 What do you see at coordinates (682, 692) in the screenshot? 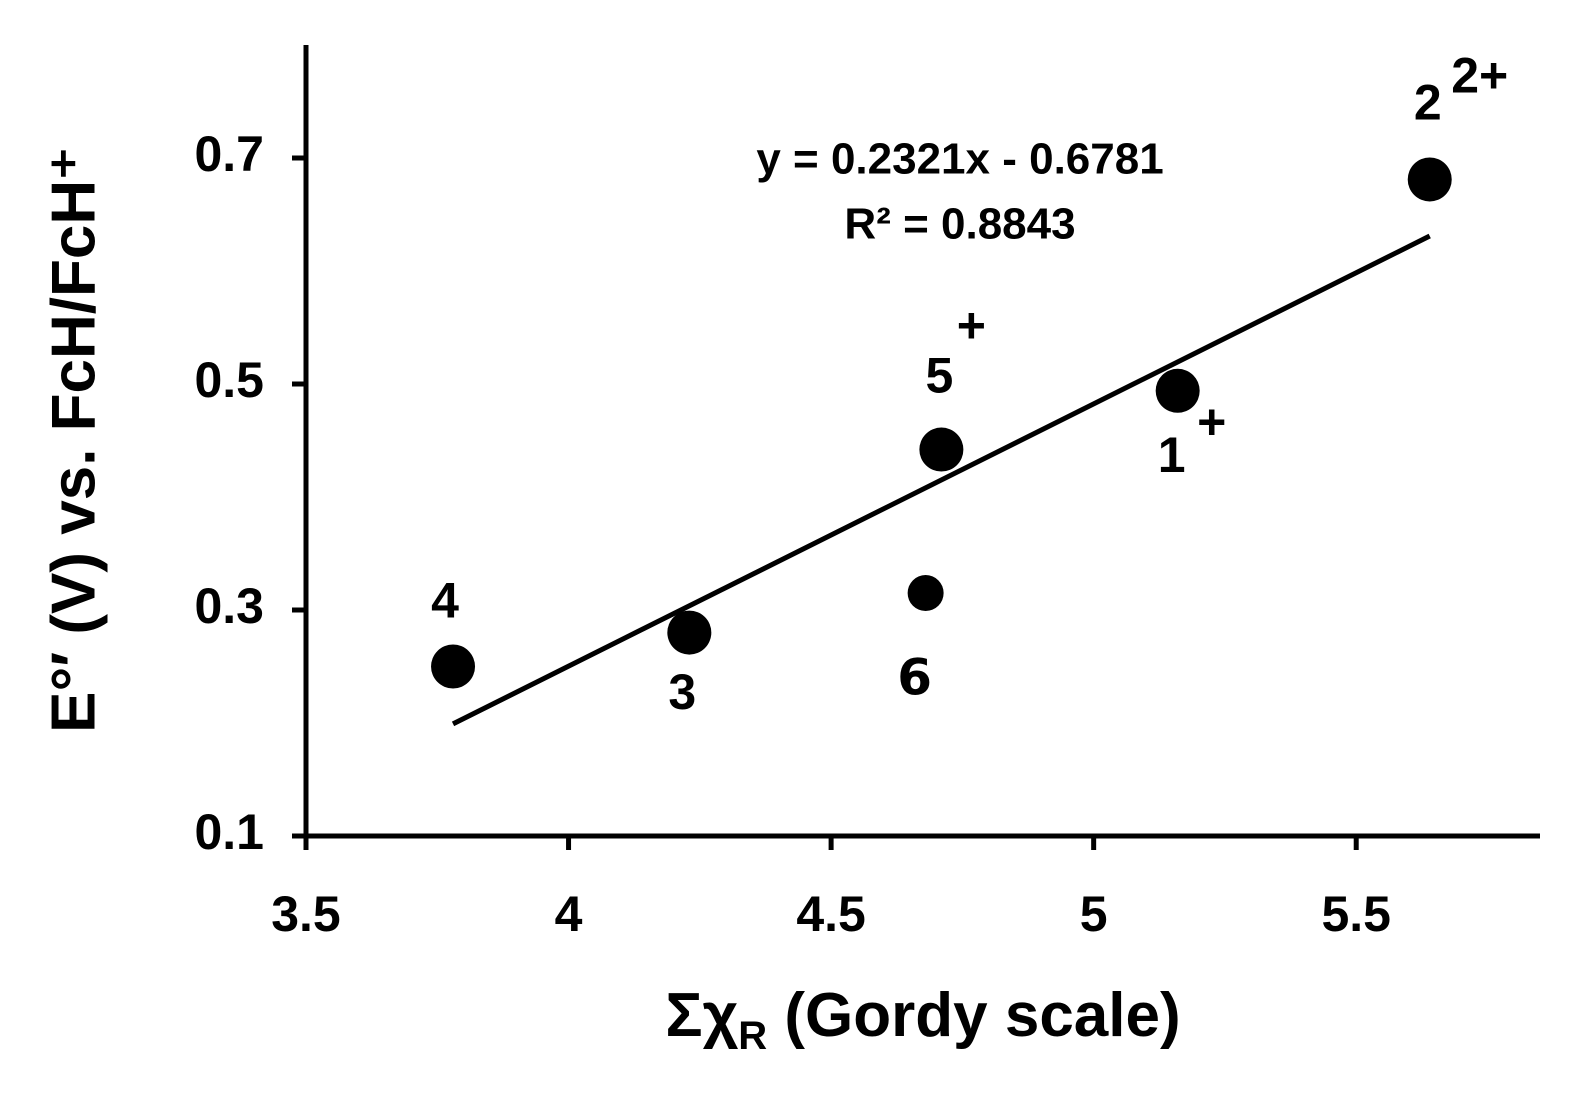
I see `point-label: 3` at bounding box center [682, 692].